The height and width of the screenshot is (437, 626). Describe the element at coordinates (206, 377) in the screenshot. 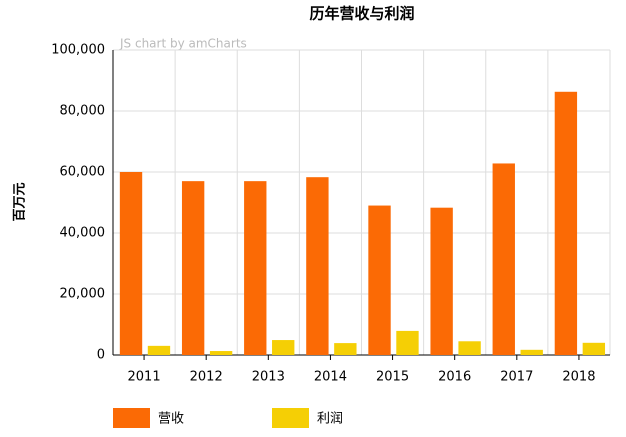

I see `x-tick-label: 2012` at that location.